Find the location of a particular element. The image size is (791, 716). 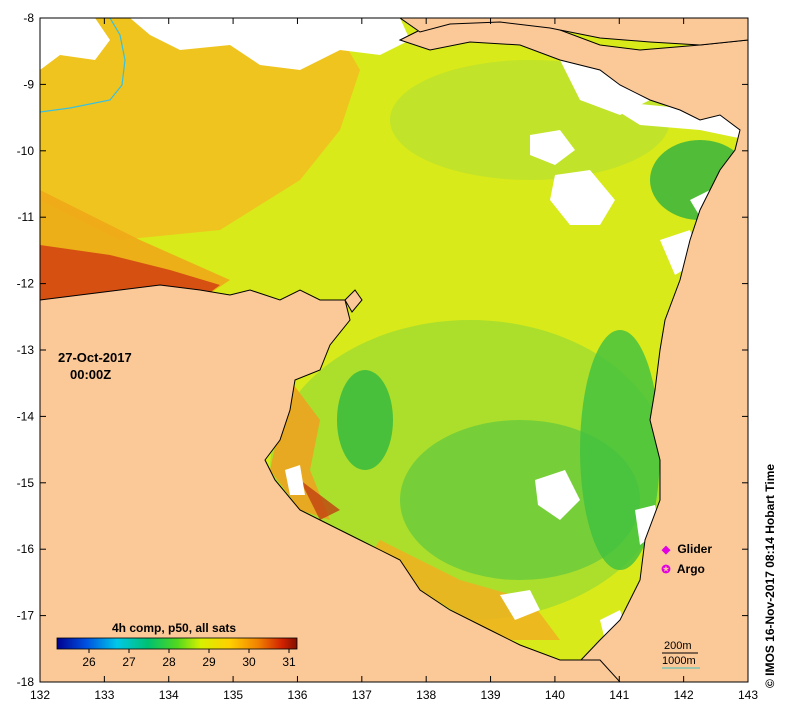

x-tick-label: 143 is located at coordinates (748, 695).